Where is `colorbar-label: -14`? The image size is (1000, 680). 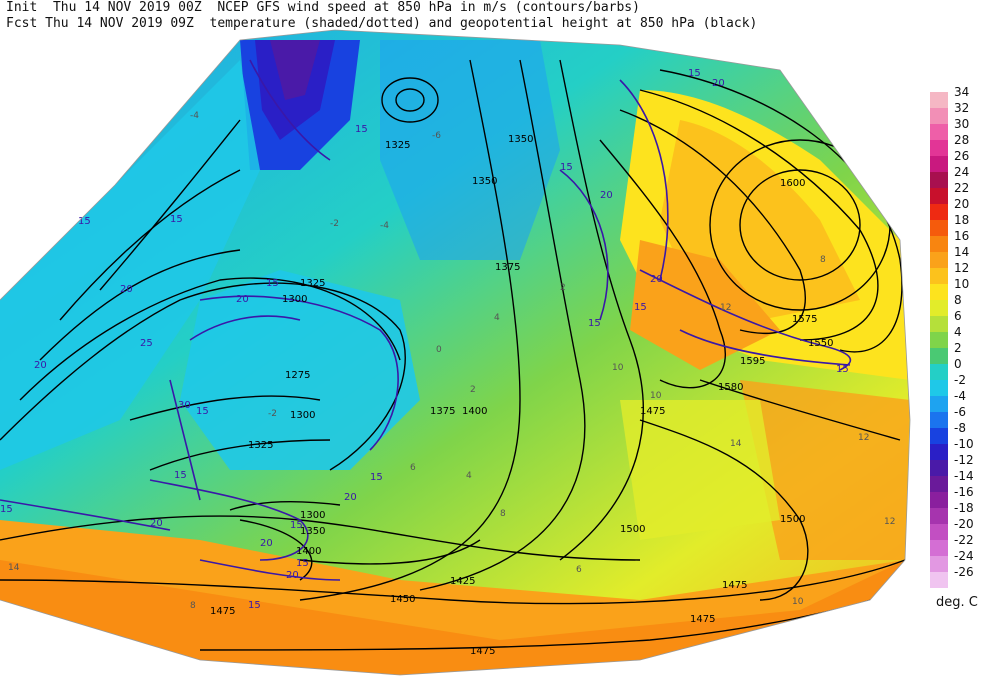 colorbar-label: -14 is located at coordinates (964, 476).